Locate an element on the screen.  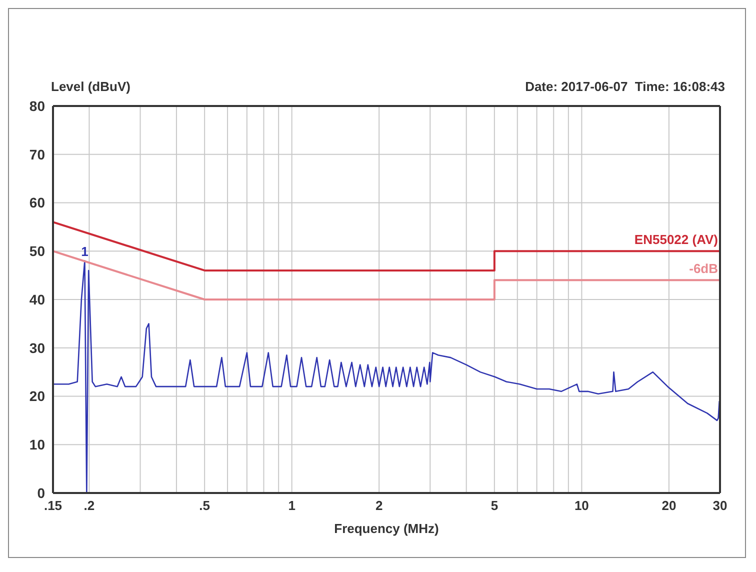
y-tick-label: 60 is located at coordinates (37, 202).